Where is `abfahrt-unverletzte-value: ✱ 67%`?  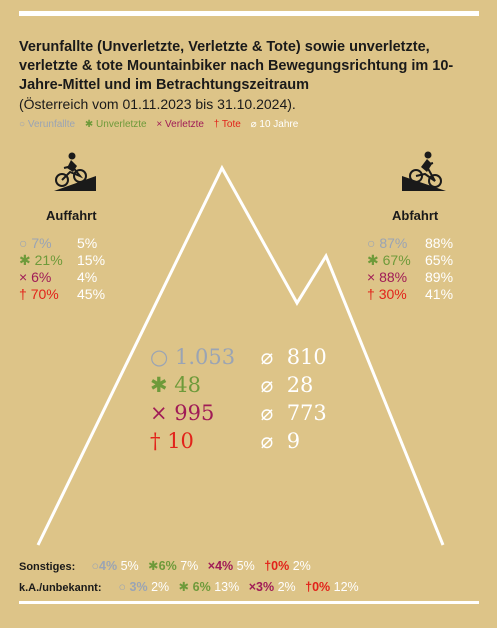
abfahrt-unverletzte-value: ✱ 67% is located at coordinates (389, 260).